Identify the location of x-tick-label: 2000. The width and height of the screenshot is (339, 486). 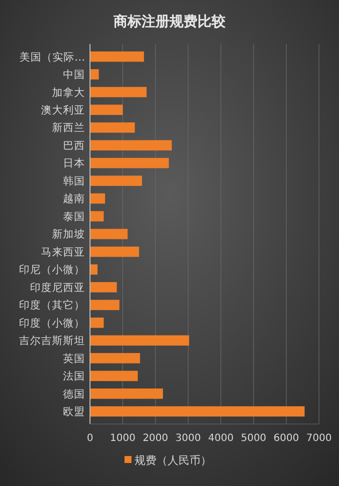
(155, 438).